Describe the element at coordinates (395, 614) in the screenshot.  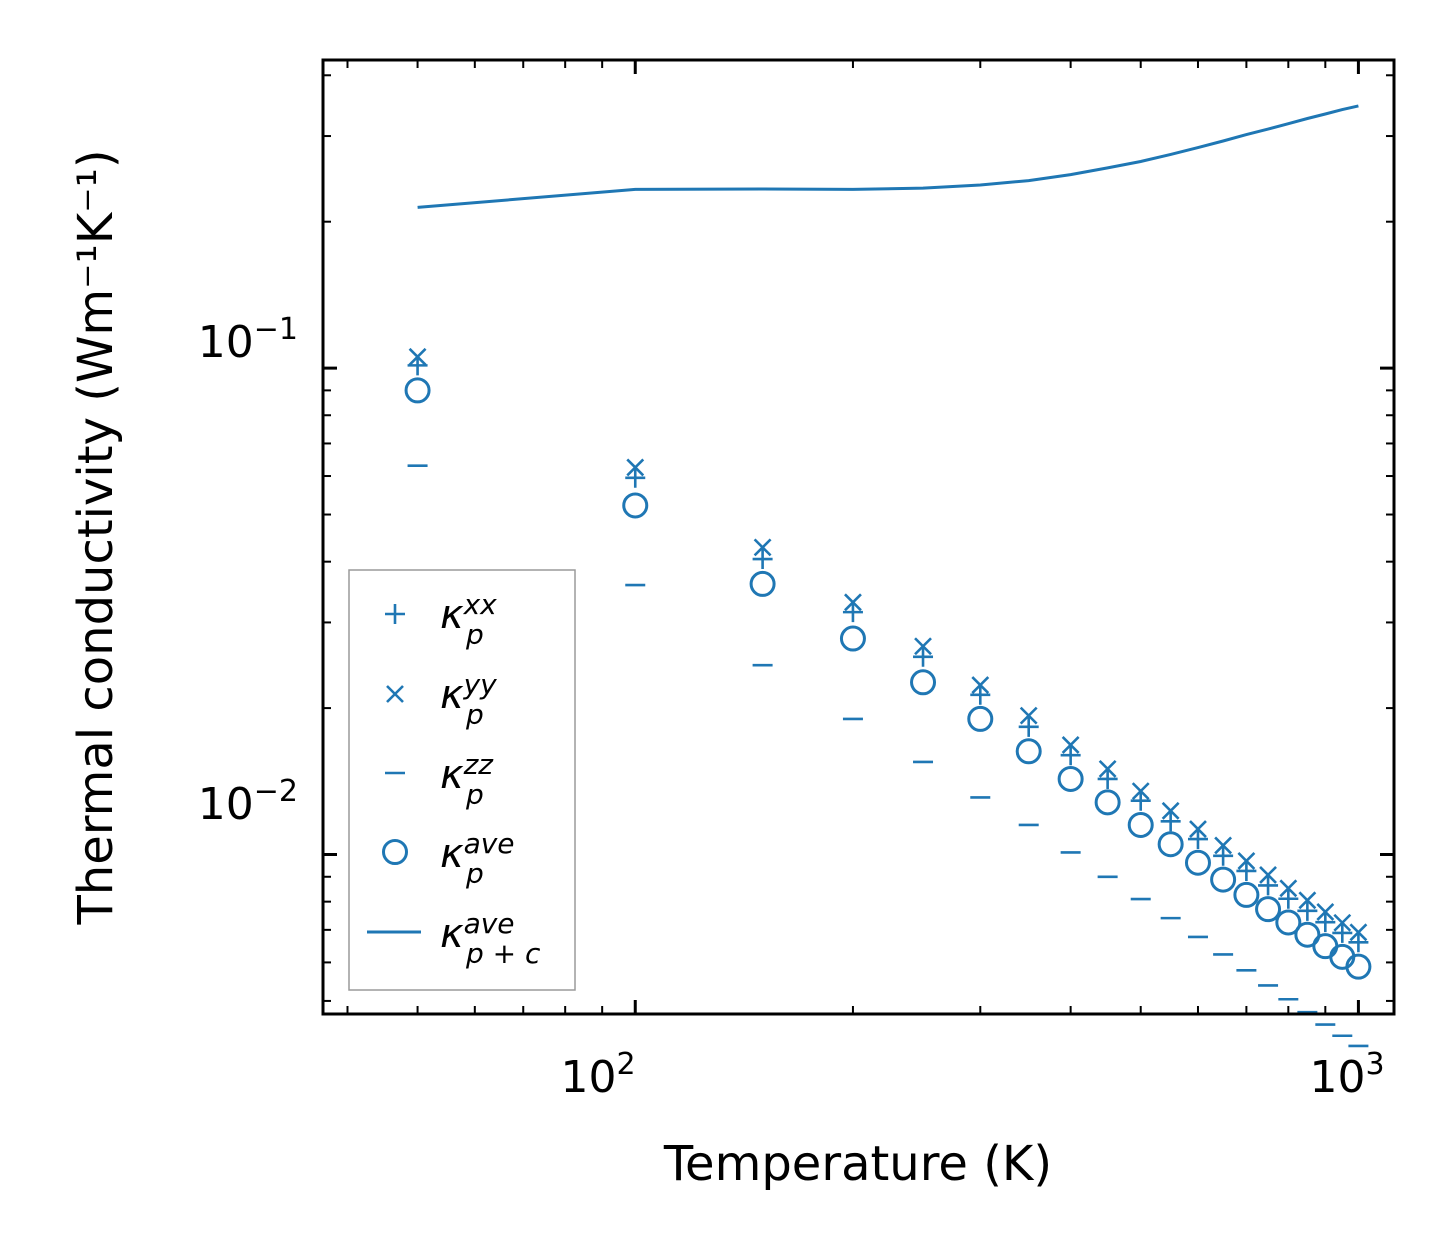
I see `legend-marker-kxx` at that location.